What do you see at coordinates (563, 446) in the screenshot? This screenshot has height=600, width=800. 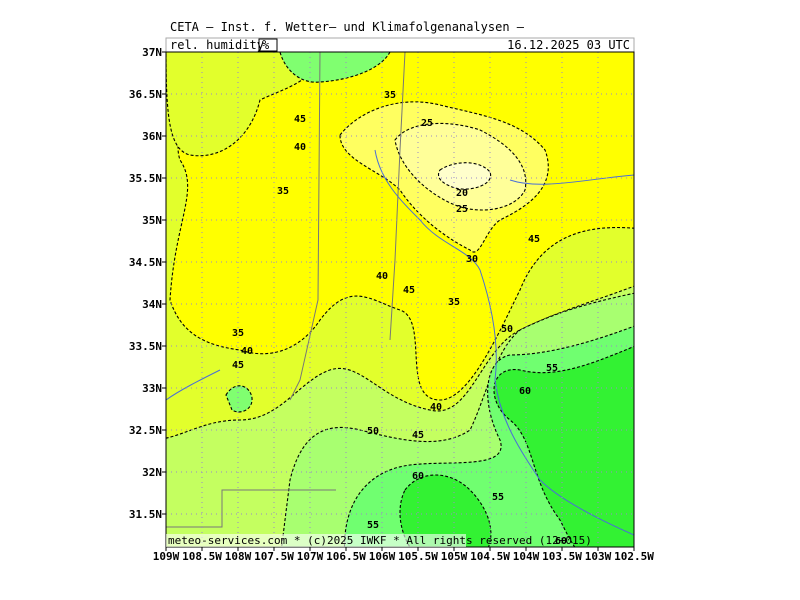 I see `fill-gt-60-east` at bounding box center [563, 446].